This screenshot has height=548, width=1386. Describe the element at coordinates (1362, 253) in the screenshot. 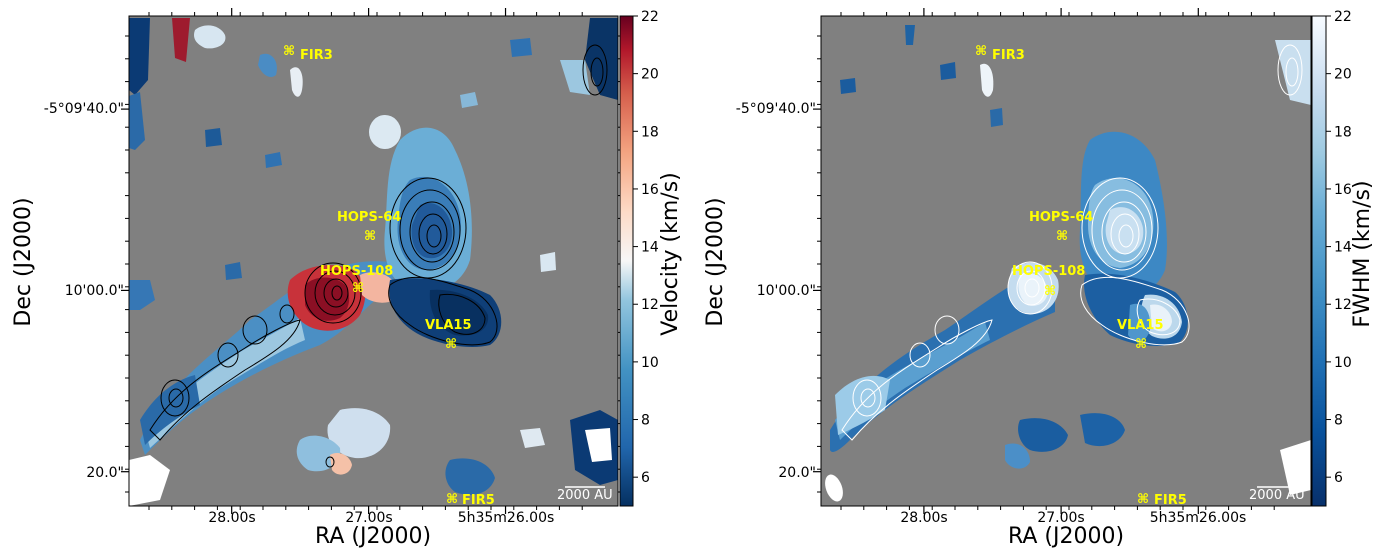

I see `colorbar-title: FWHM (km/s)` at that location.